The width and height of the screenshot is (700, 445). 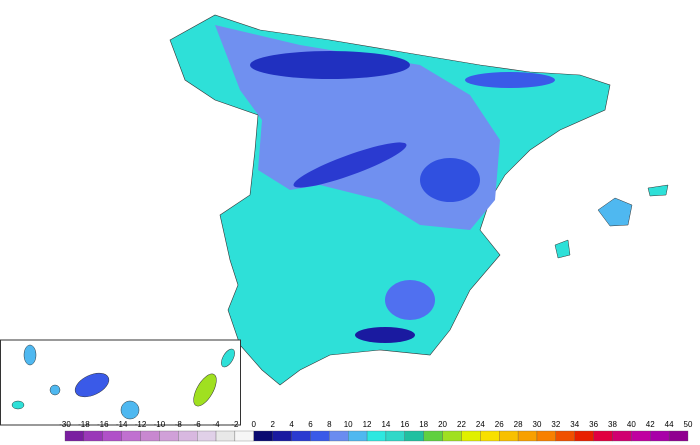 I want to click on ibiza, so click(x=562, y=249).